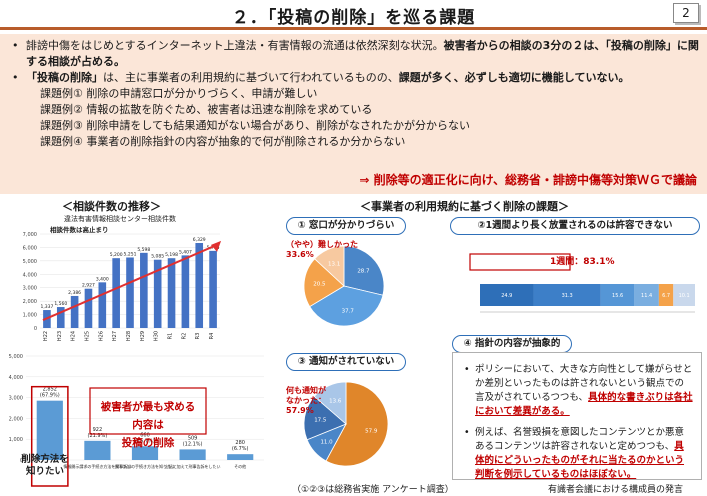 This screenshot has height=496, width=707. Describe the element at coordinates (185, 252) in the screenshot. I see `bar1-value-label: 5,407` at that location.